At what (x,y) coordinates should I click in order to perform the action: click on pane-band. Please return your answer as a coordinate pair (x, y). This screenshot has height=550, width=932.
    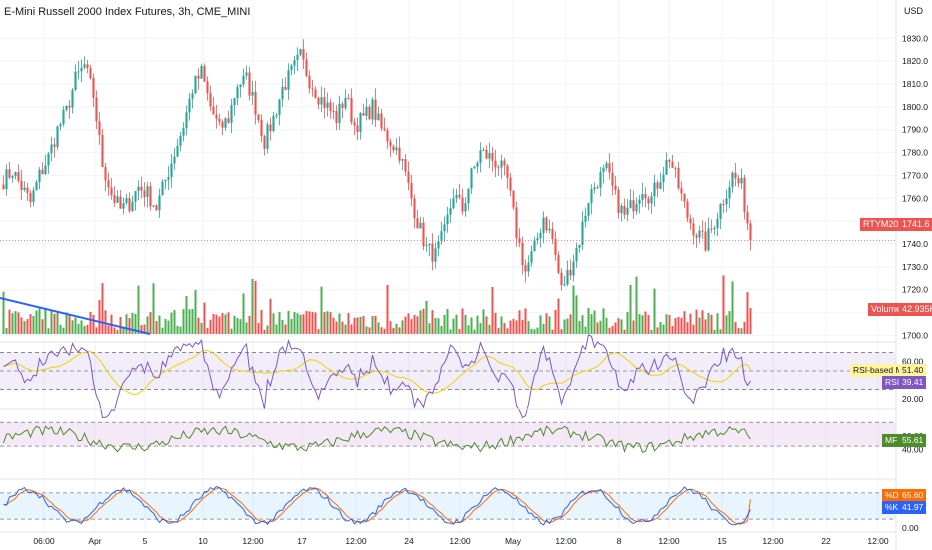
    Looking at the image, I should click on (448, 434).